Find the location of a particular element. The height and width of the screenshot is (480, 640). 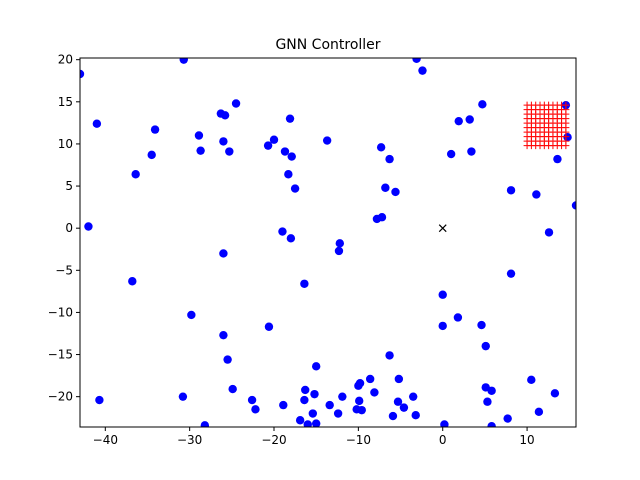

x-tick-label: 10 is located at coordinates (526, 440).